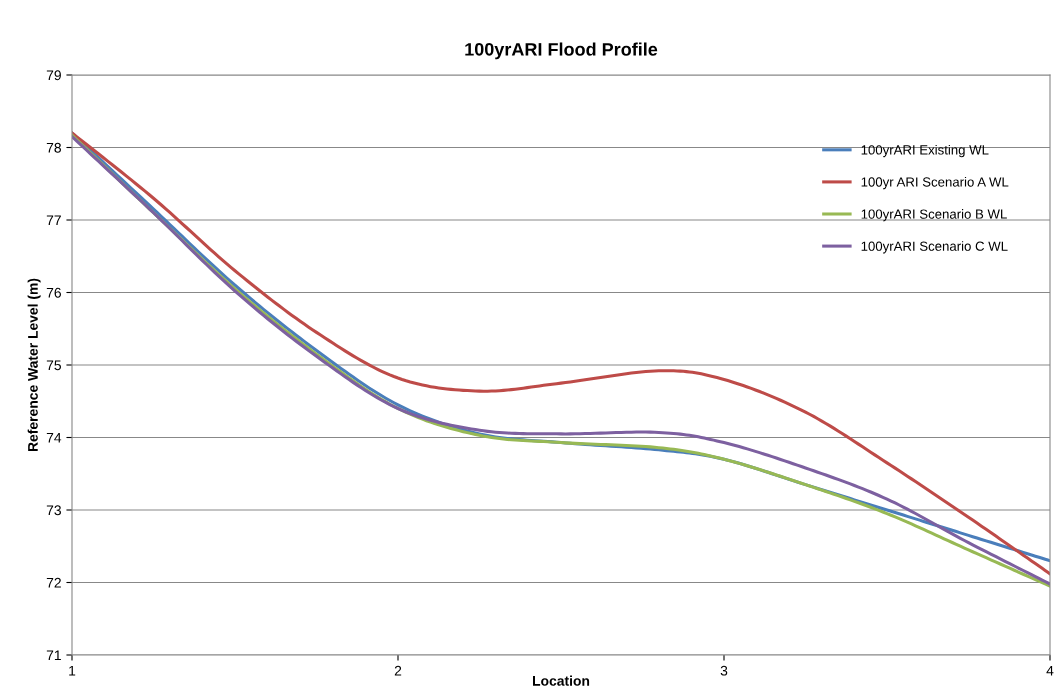 This screenshot has width=1062, height=693. What do you see at coordinates (34, 365) in the screenshot?
I see `y-axis-title: Reference Water Level (m)` at bounding box center [34, 365].